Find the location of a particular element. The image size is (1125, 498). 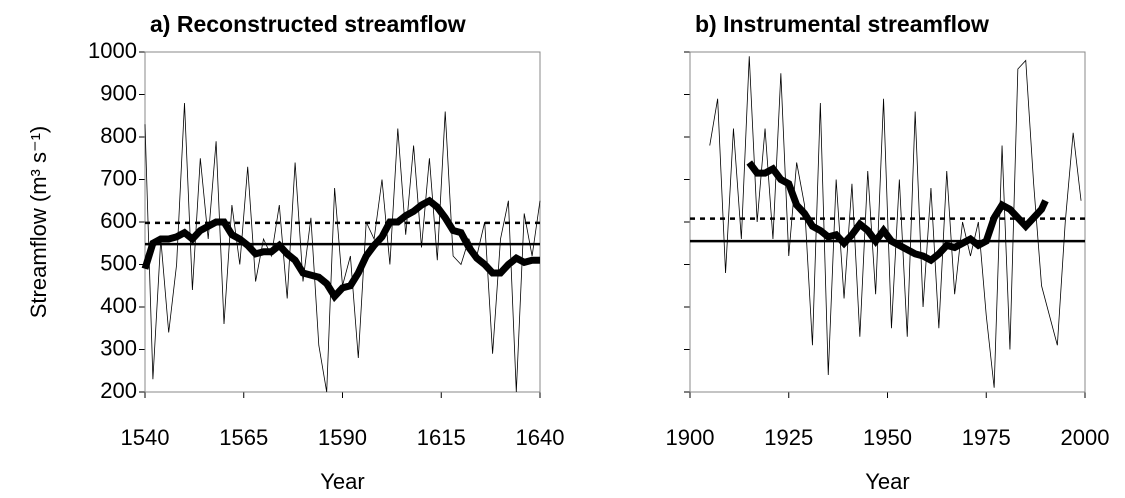

y-tick-label: 600 is located at coordinates (118, 220).